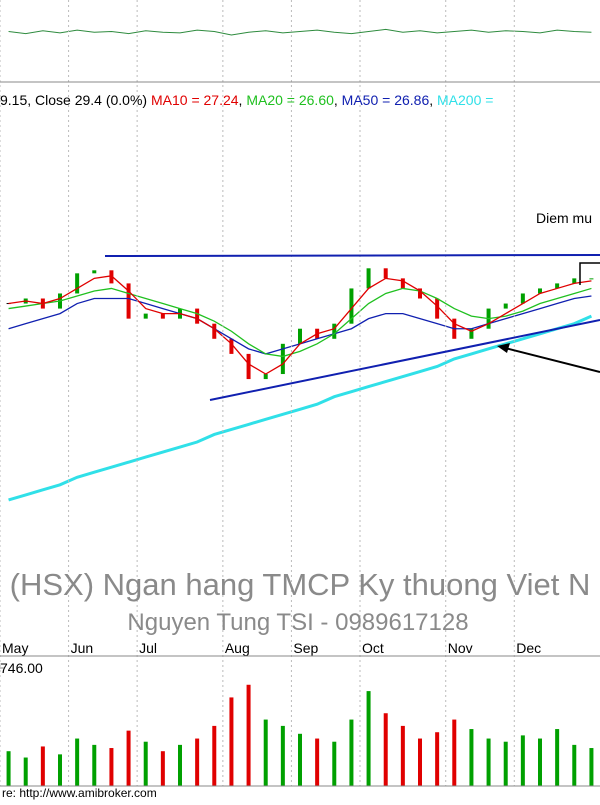  What do you see at coordinates (460, 648) in the screenshot?
I see `x-tick-label: Nov` at bounding box center [460, 648].